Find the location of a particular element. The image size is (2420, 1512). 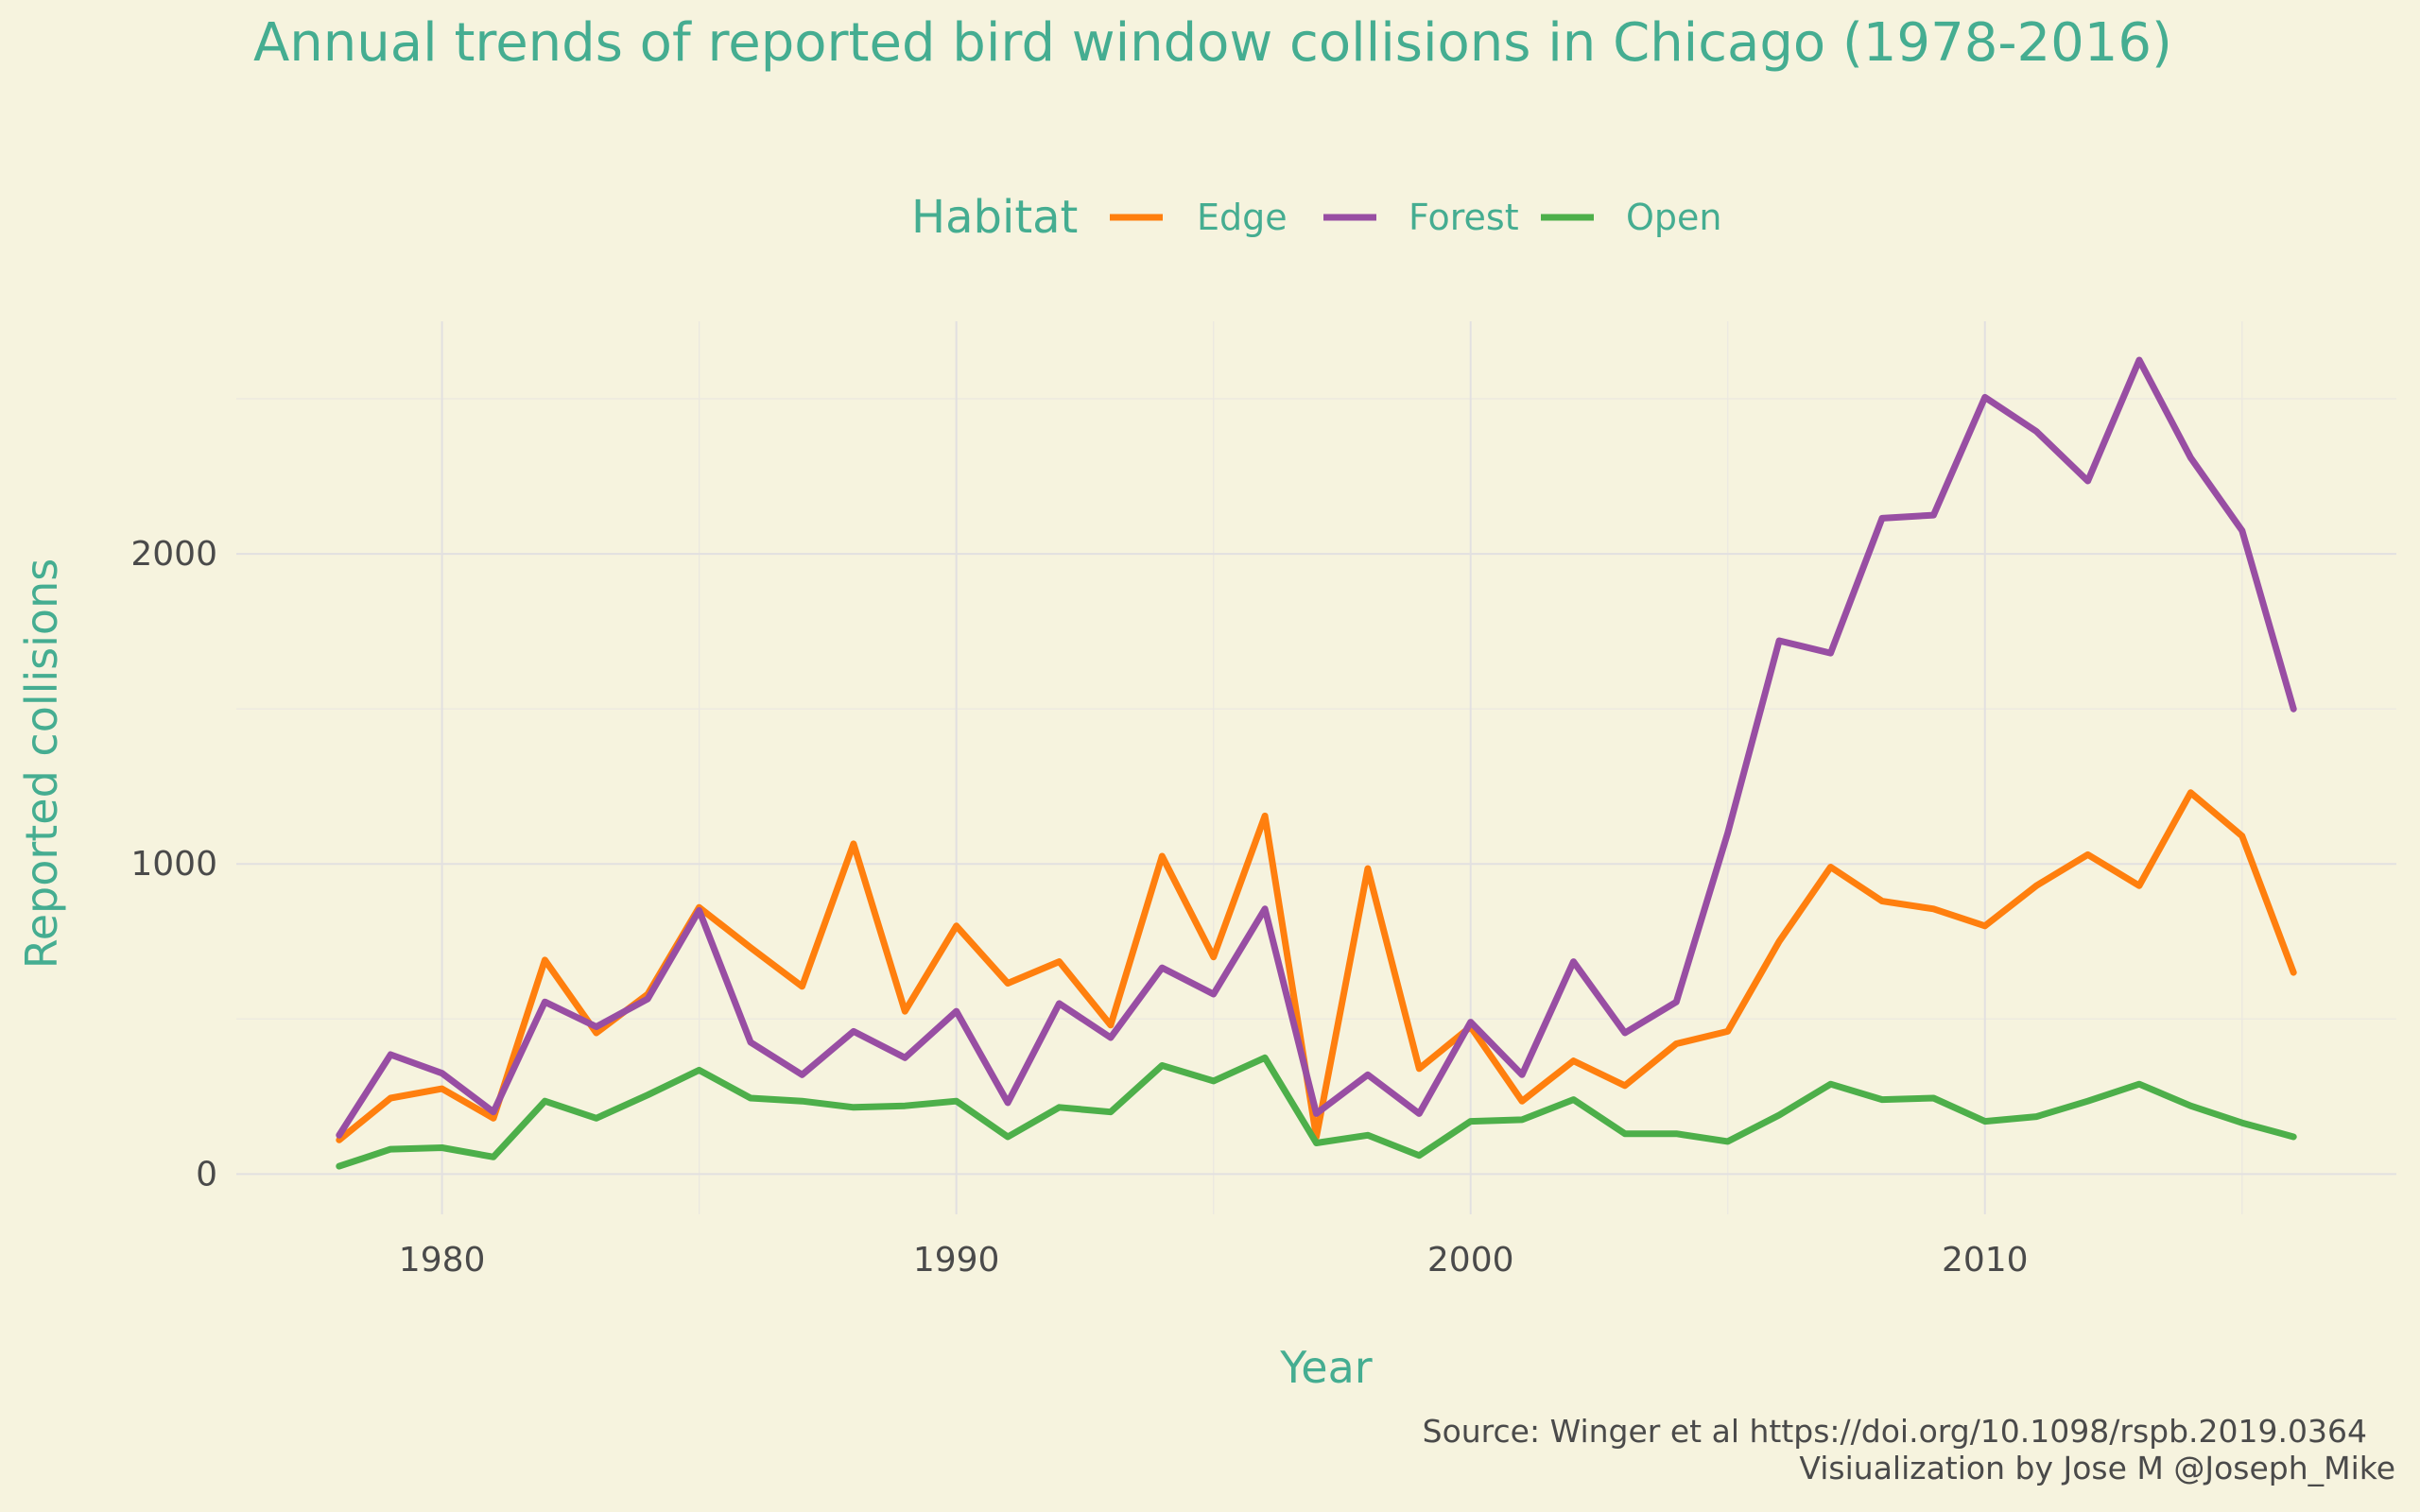

x-tick-label: 2000 is located at coordinates (1470, 1260).